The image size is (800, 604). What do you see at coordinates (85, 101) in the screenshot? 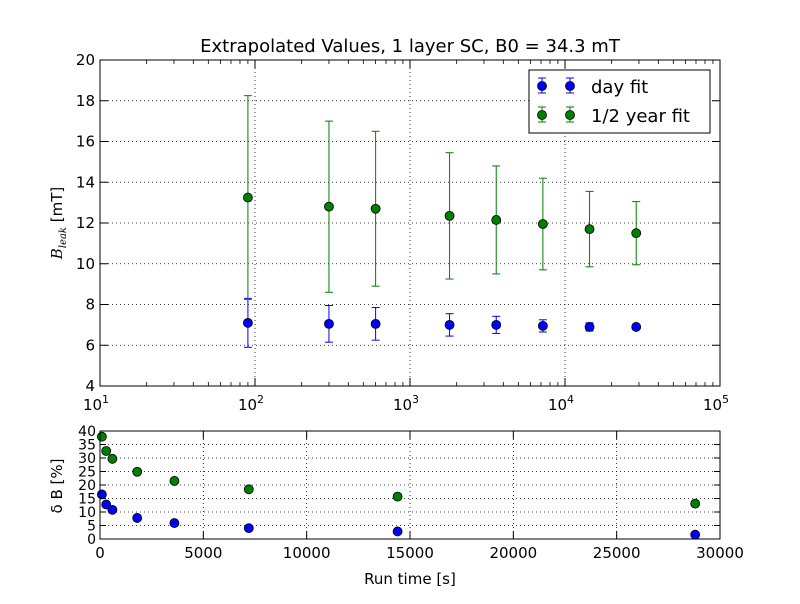
I see `top-y-tick-label: 18` at bounding box center [85, 101].